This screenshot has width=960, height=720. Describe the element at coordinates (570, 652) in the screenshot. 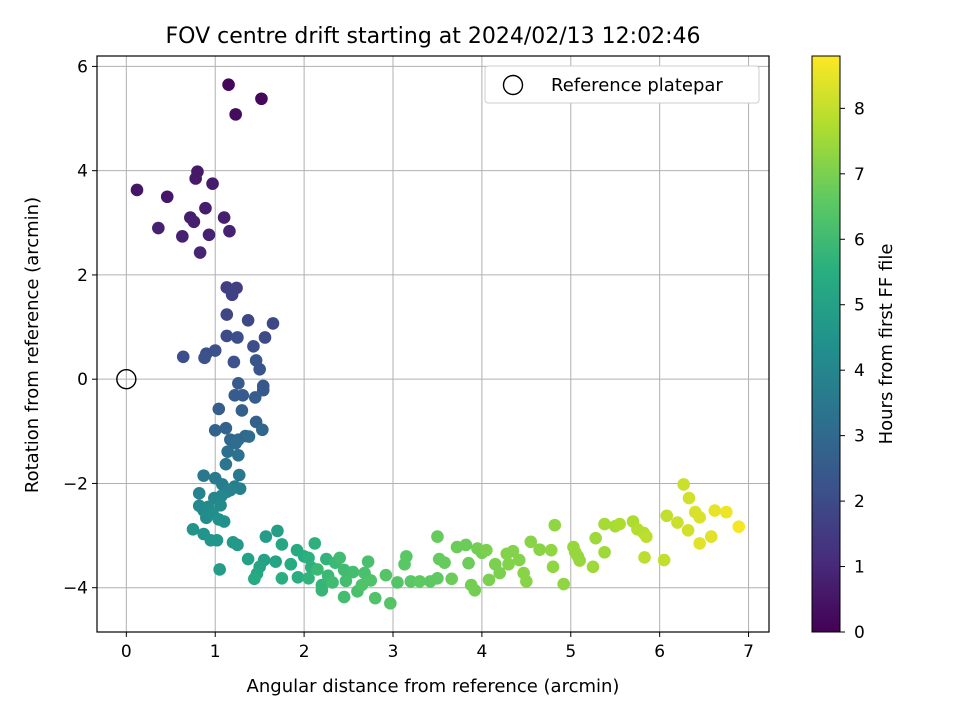

I see `x-tick-label: 5` at that location.